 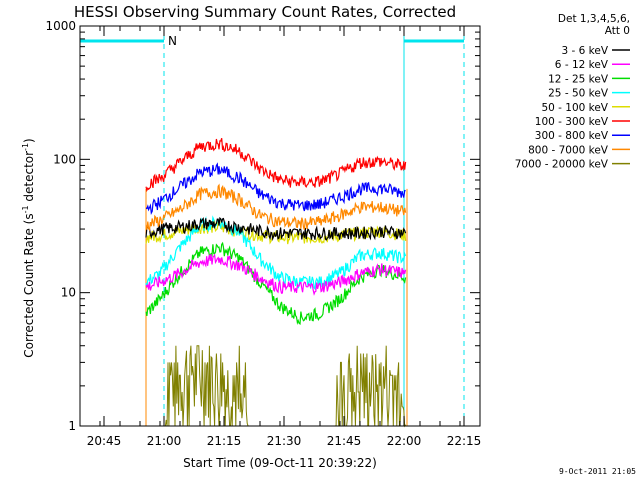 What do you see at coordinates (562, 165) in the screenshot?
I see `legend-label-8: 7000 - 20000 keV` at bounding box center [562, 165].